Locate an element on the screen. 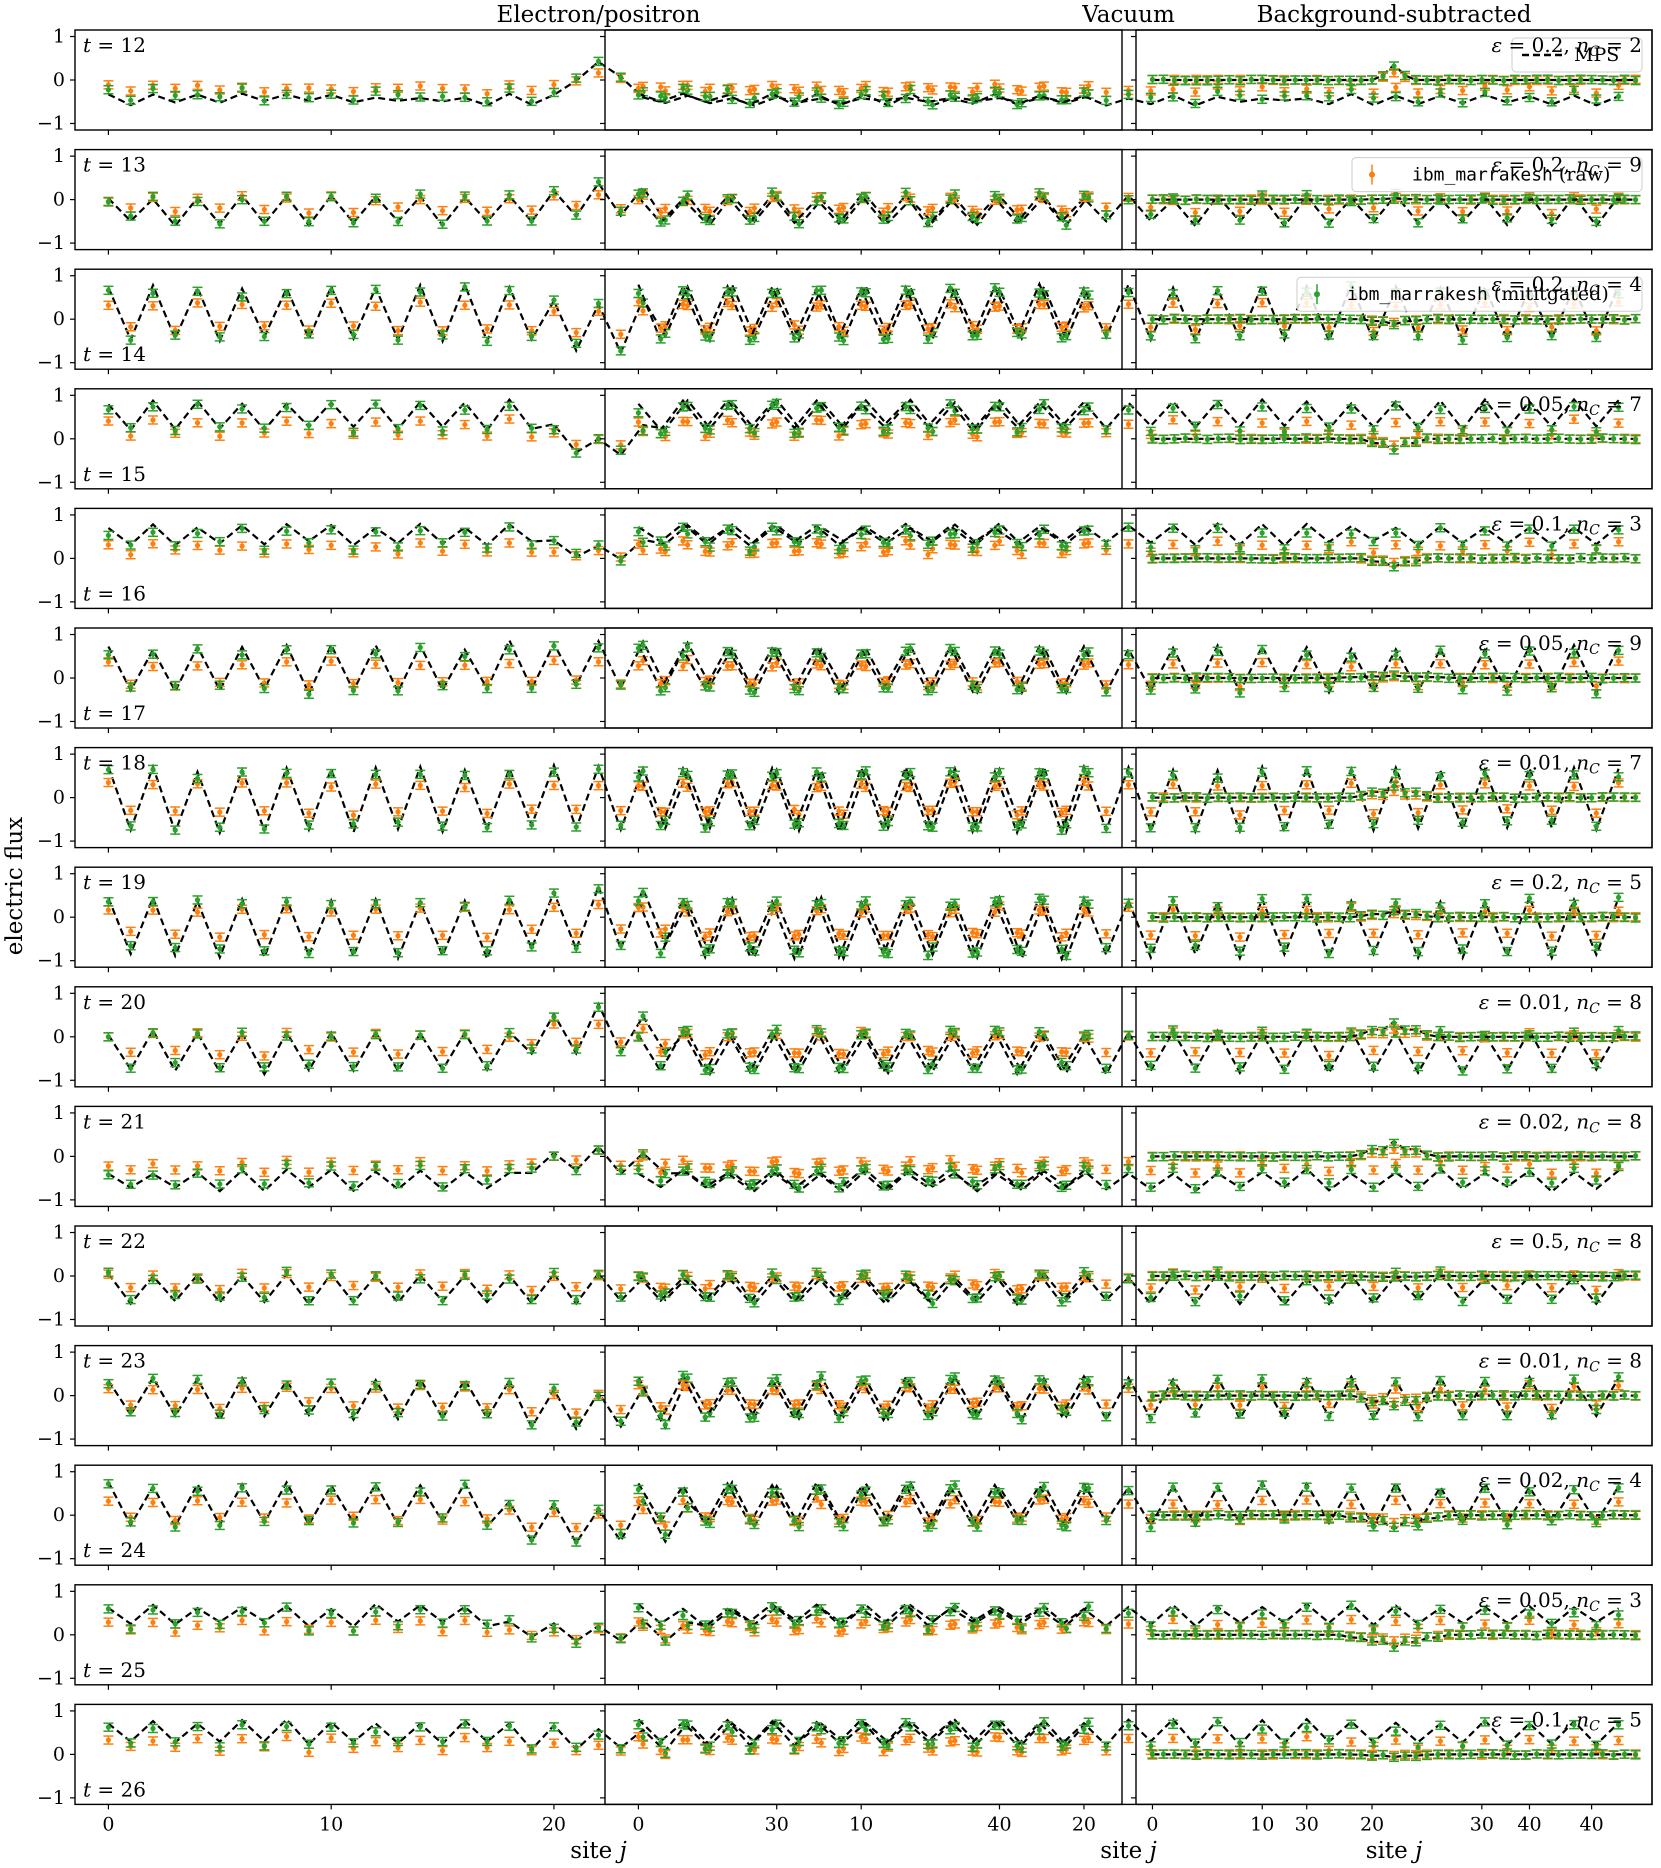 The width and height of the screenshot is (1661, 1868). panel-r2-c1: ibm_marrakesh (mititgated) is located at coordinates (1126, 321).